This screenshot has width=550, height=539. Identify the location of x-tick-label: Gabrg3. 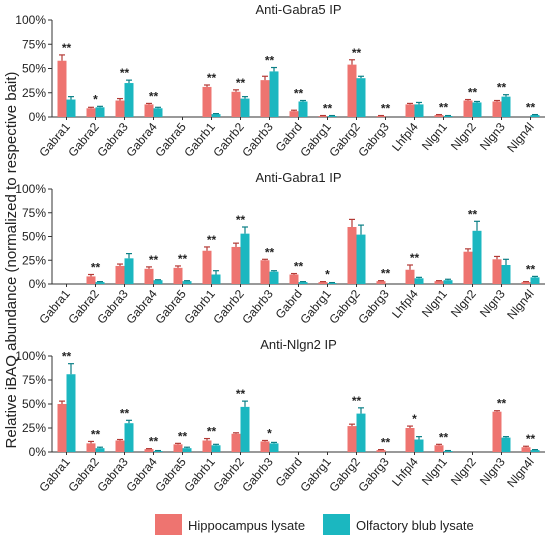
(373, 140).